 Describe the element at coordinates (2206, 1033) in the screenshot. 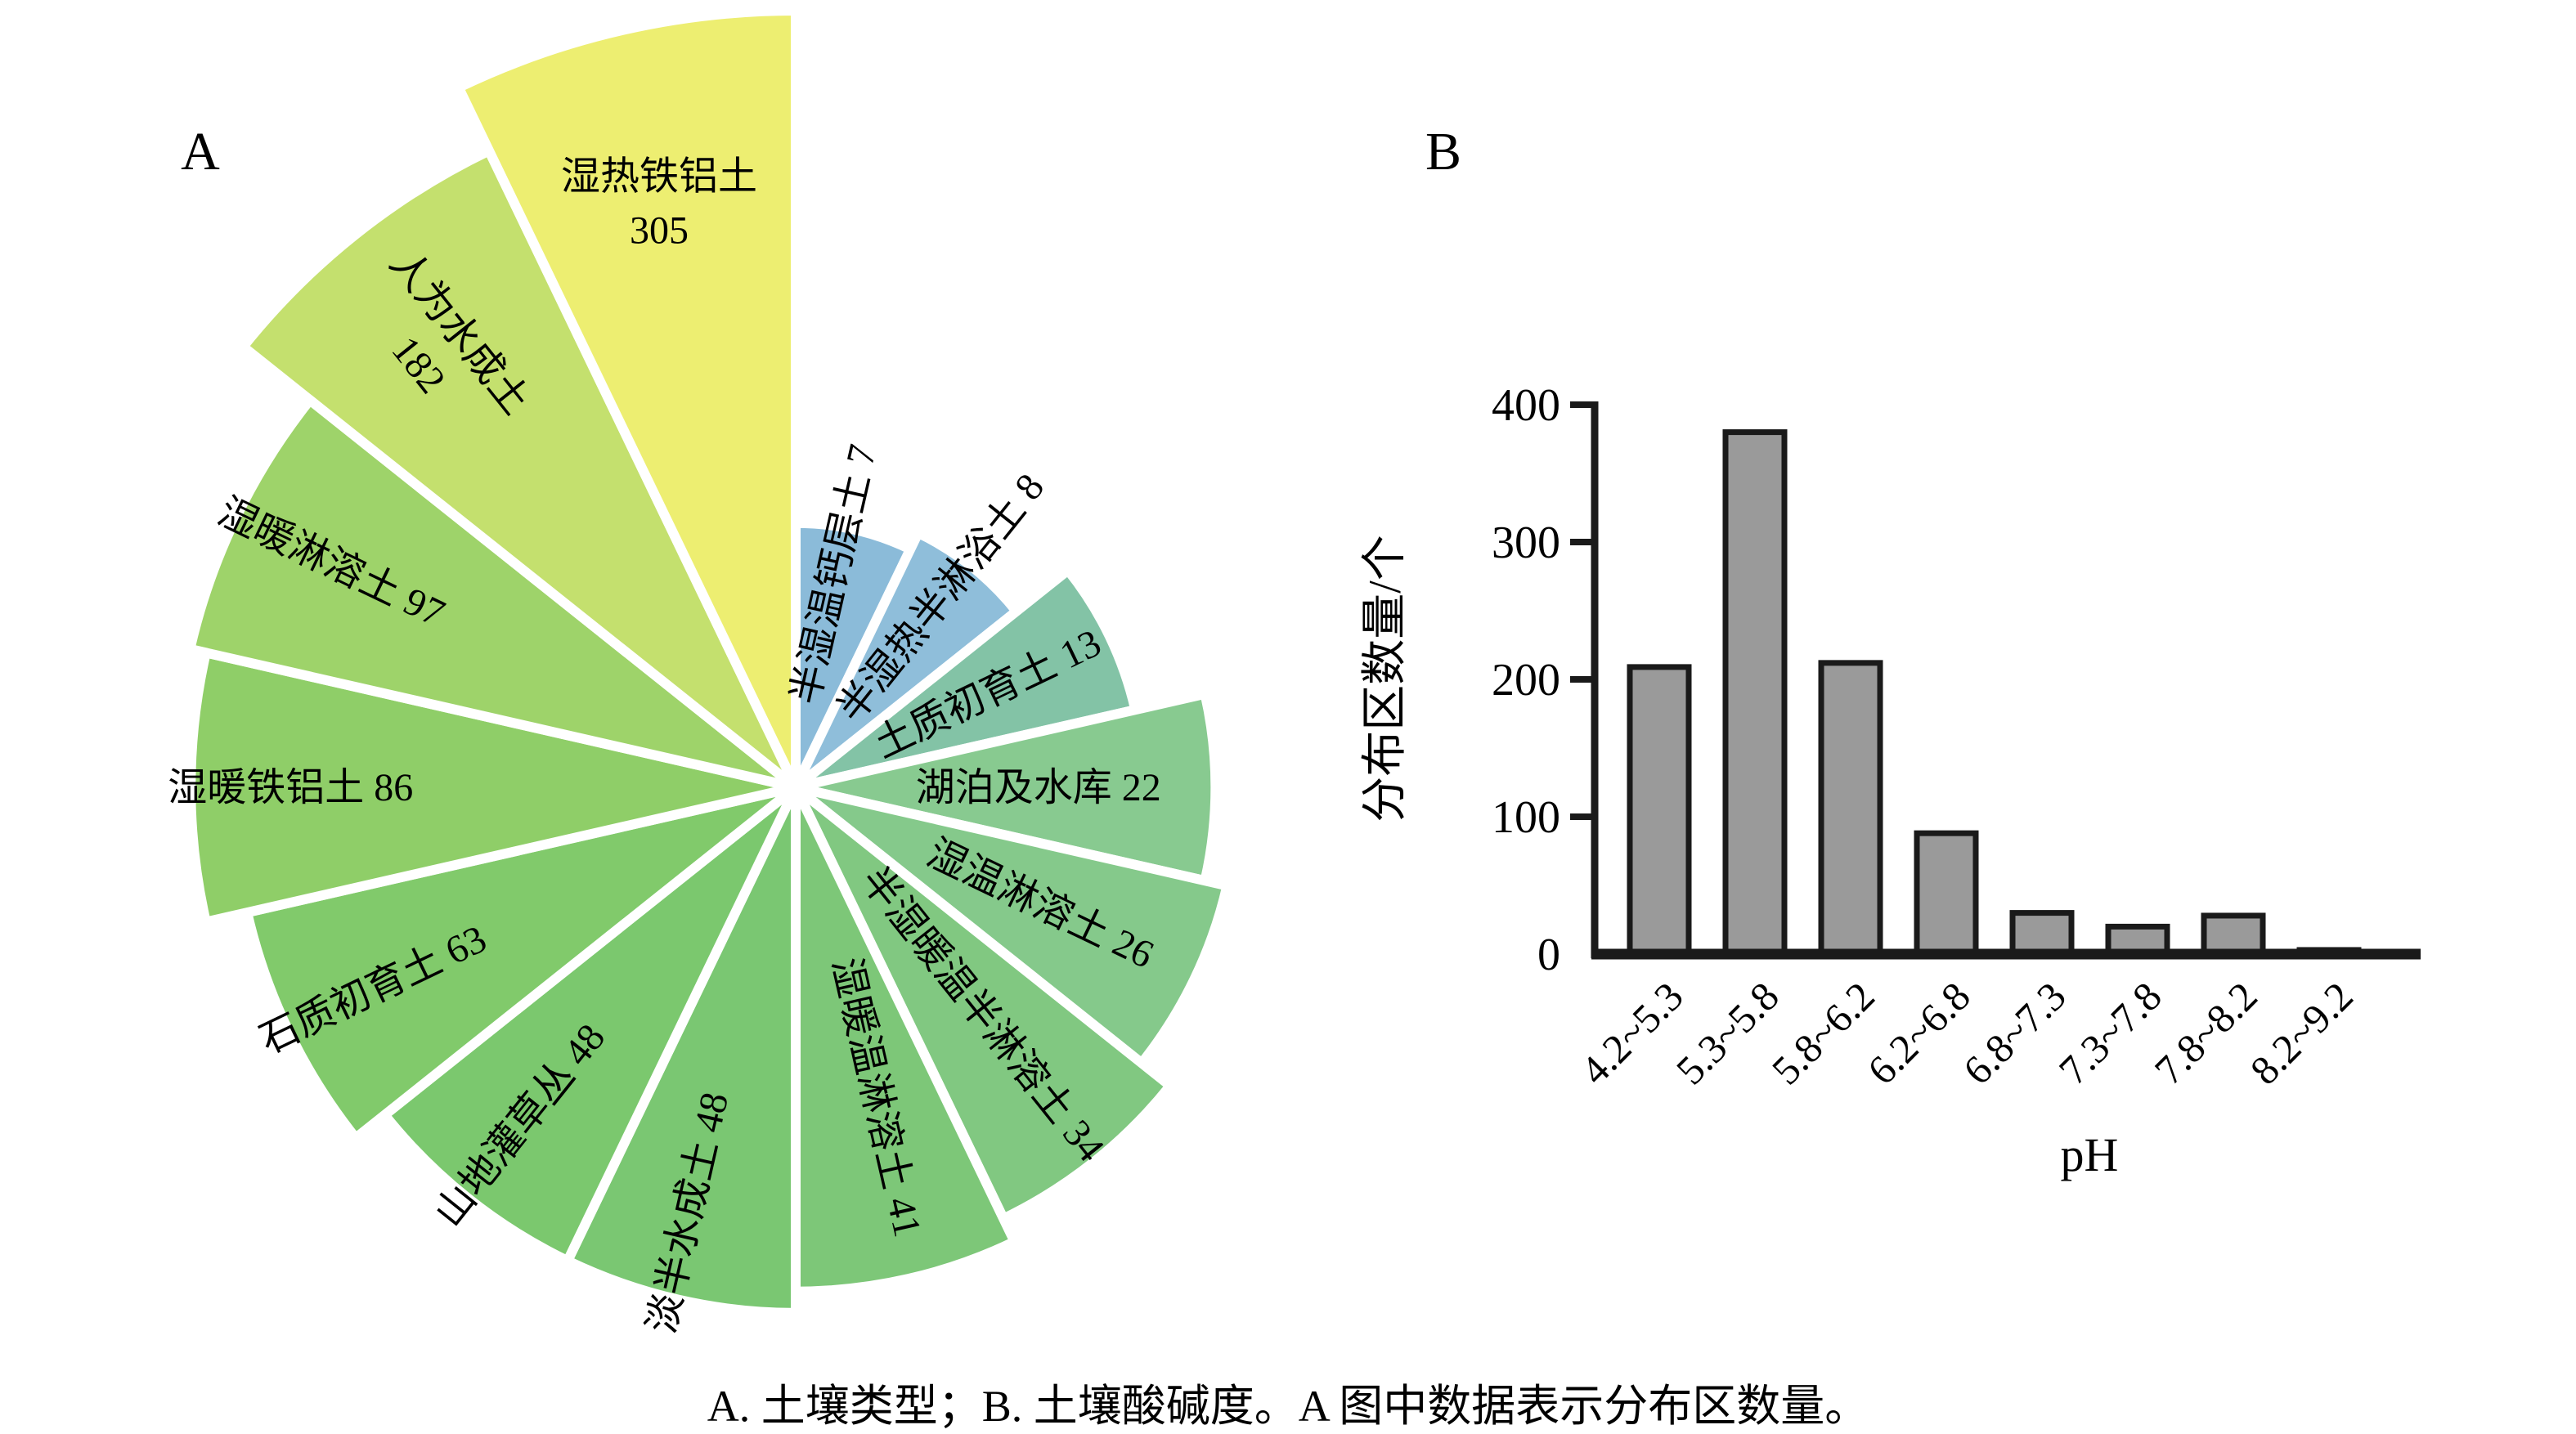

I see `bar-x-tick-label: 7.8~8.2` at that location.